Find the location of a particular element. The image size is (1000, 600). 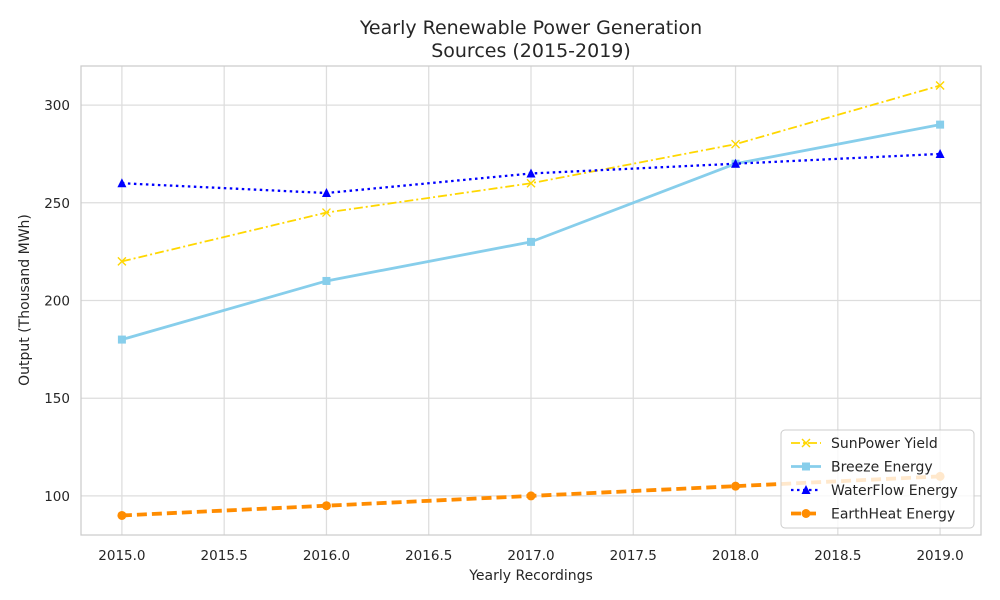

y-tick-label: 200 is located at coordinates (57, 302).